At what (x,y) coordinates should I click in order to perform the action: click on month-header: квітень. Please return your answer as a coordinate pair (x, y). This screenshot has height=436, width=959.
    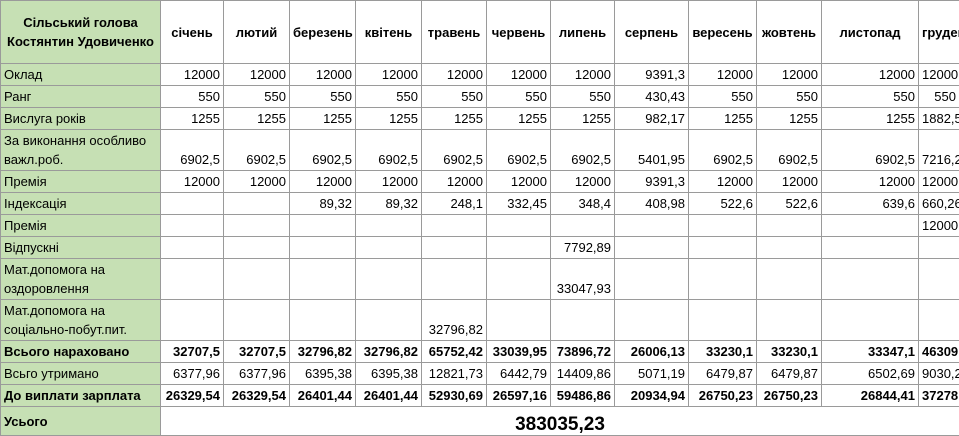
    Looking at the image, I should click on (389, 32).